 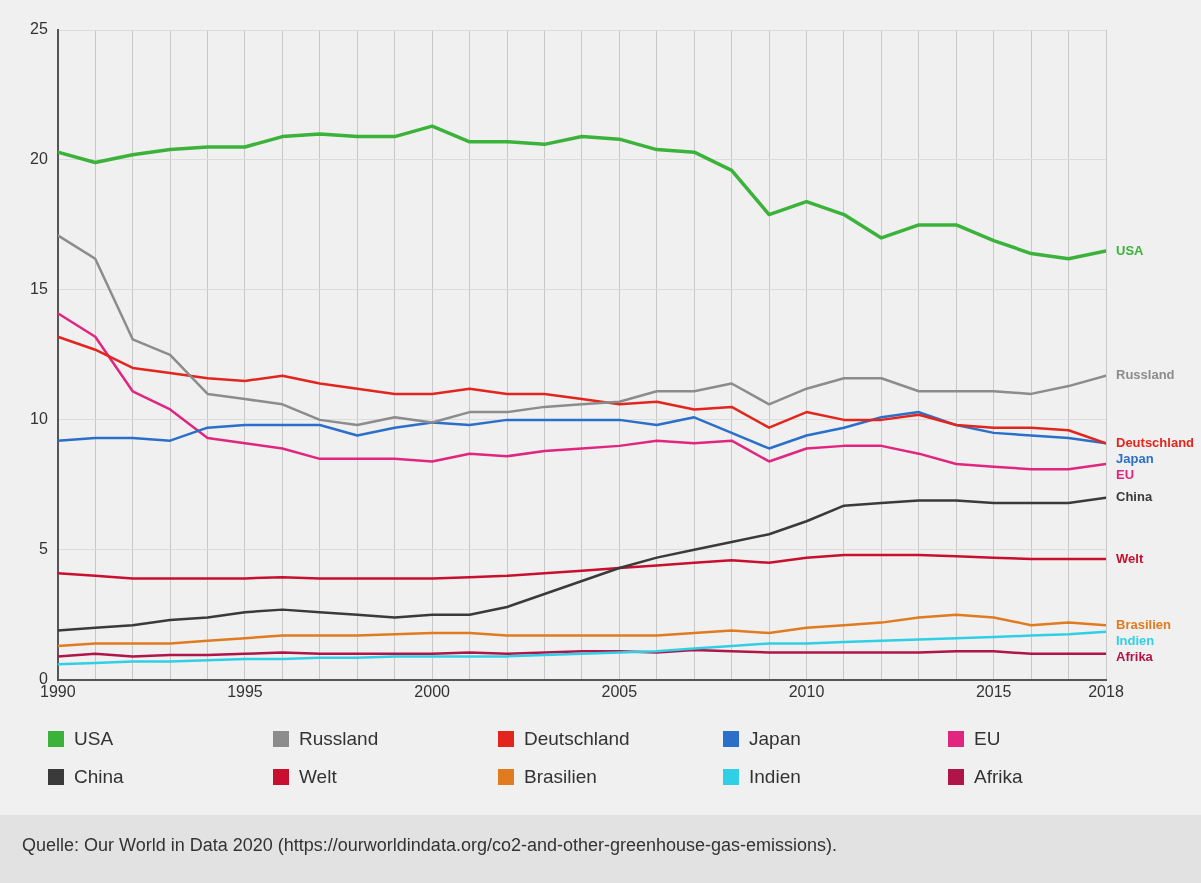 I want to click on text: Indien, so click(x=1135, y=640).